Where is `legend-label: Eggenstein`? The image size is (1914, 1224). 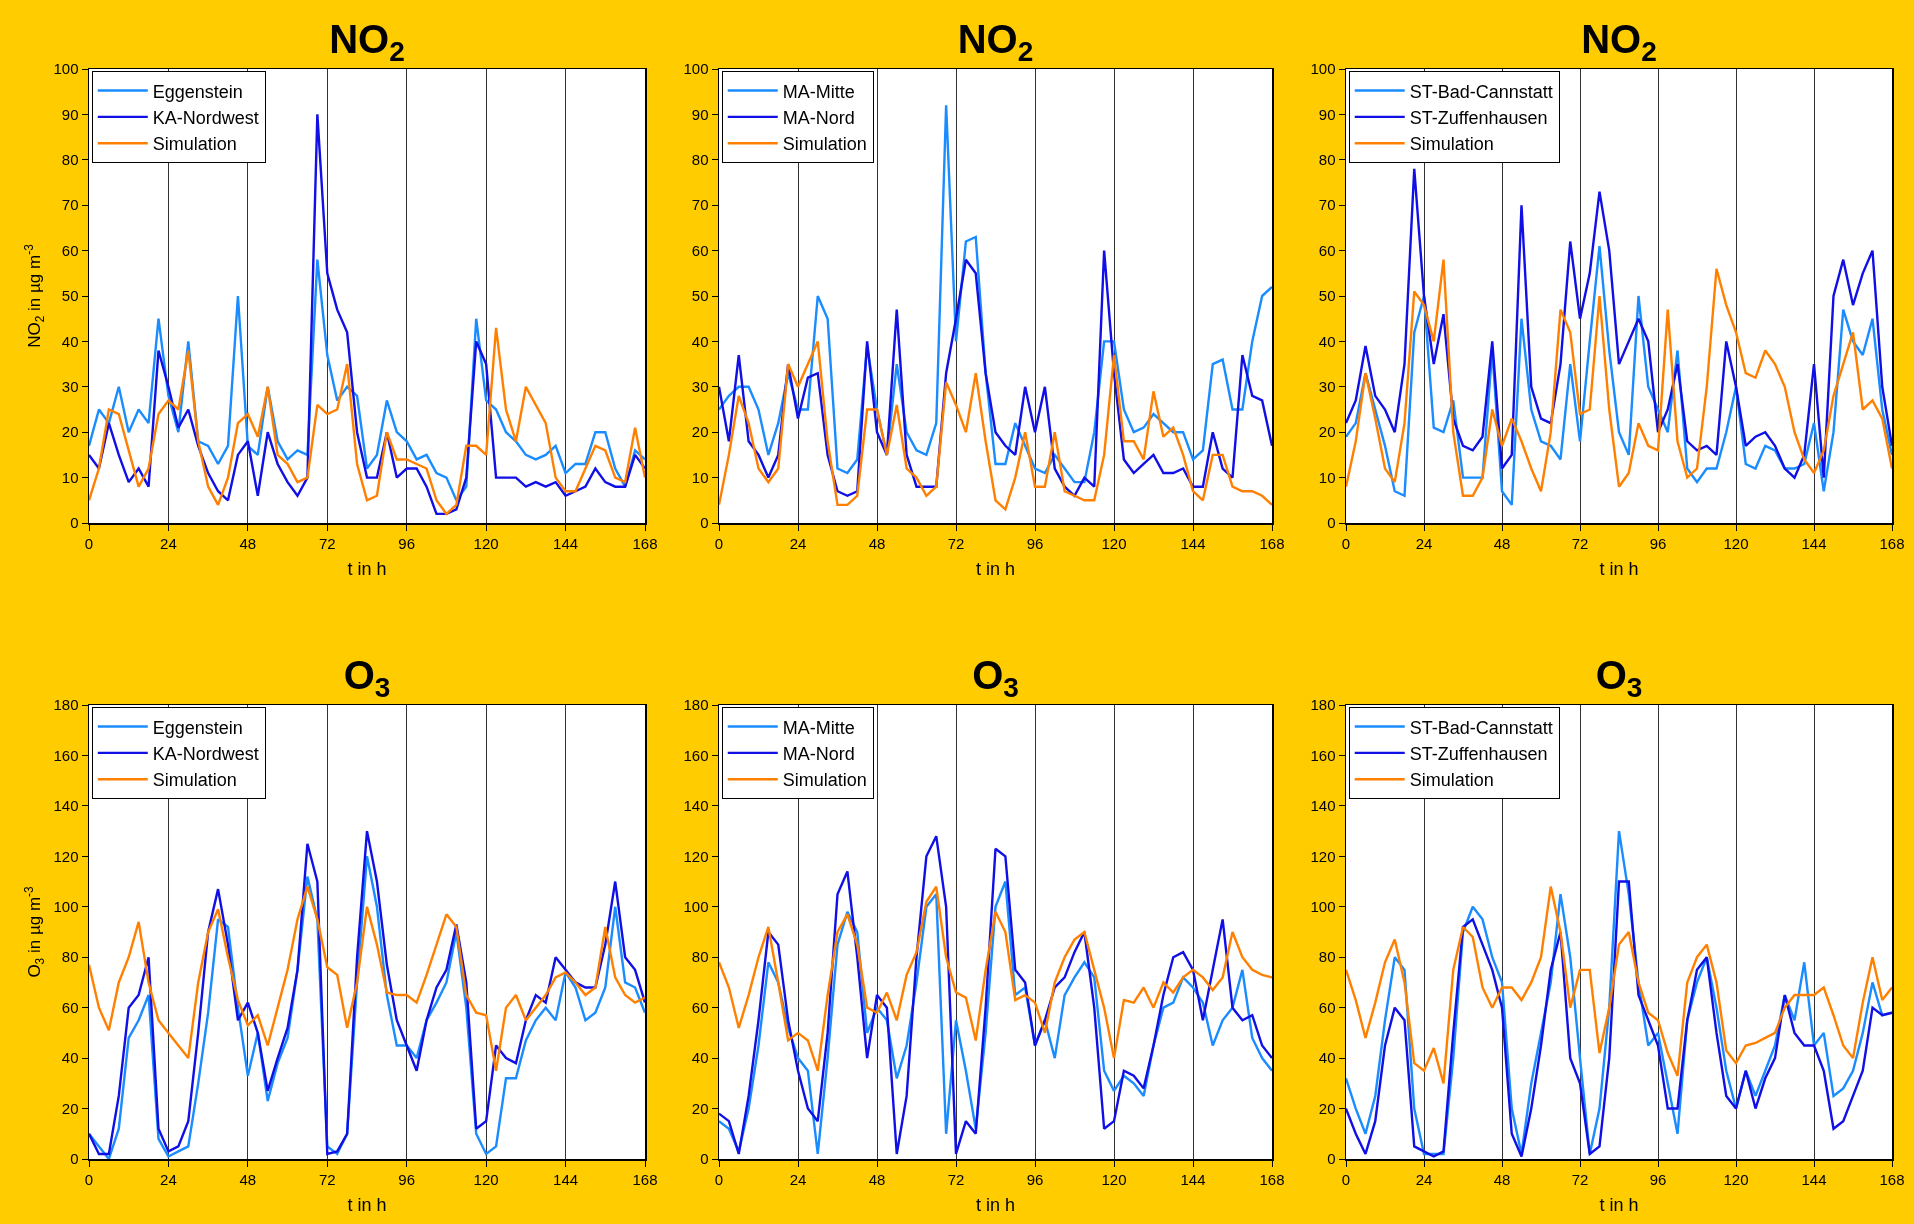 legend-label: Eggenstein is located at coordinates (197, 727).